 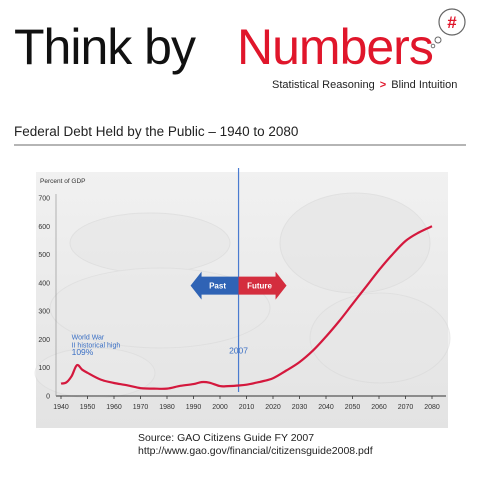 What do you see at coordinates (353, 407) in the screenshot?
I see `x-tick-label: 2050` at bounding box center [353, 407].